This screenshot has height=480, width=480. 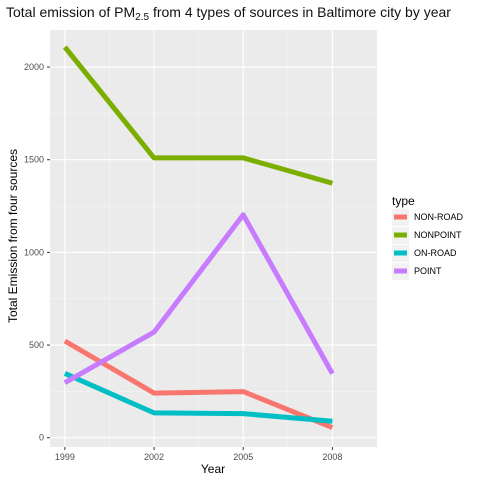 What do you see at coordinates (34, 252) in the screenshot?
I see `y-tick-label: 1000` at bounding box center [34, 252].